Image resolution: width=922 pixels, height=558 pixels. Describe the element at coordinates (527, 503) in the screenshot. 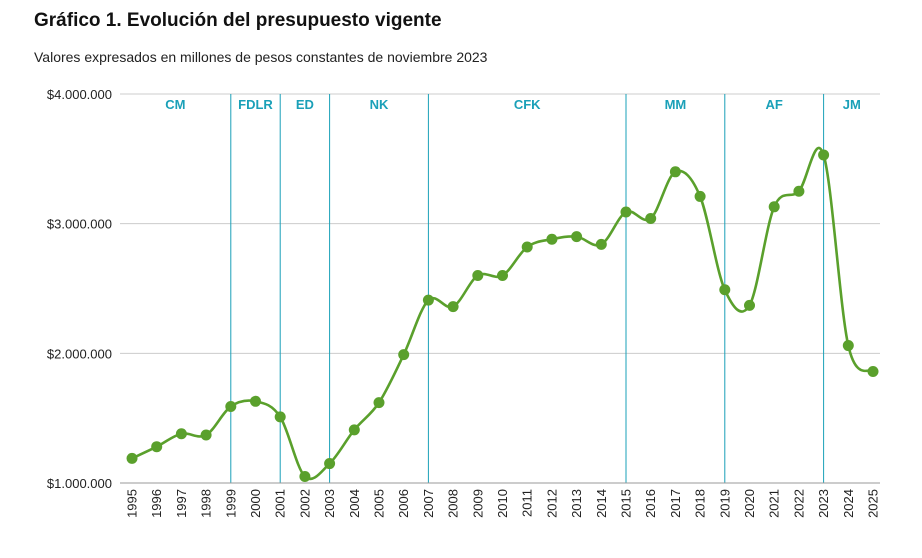

I see `x-tick-label: 2011` at that location.